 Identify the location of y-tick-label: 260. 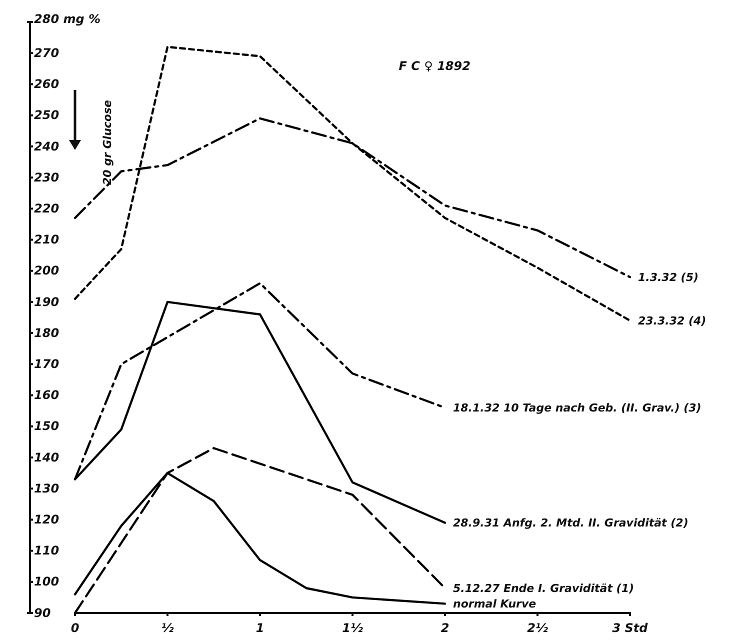
(47, 84).